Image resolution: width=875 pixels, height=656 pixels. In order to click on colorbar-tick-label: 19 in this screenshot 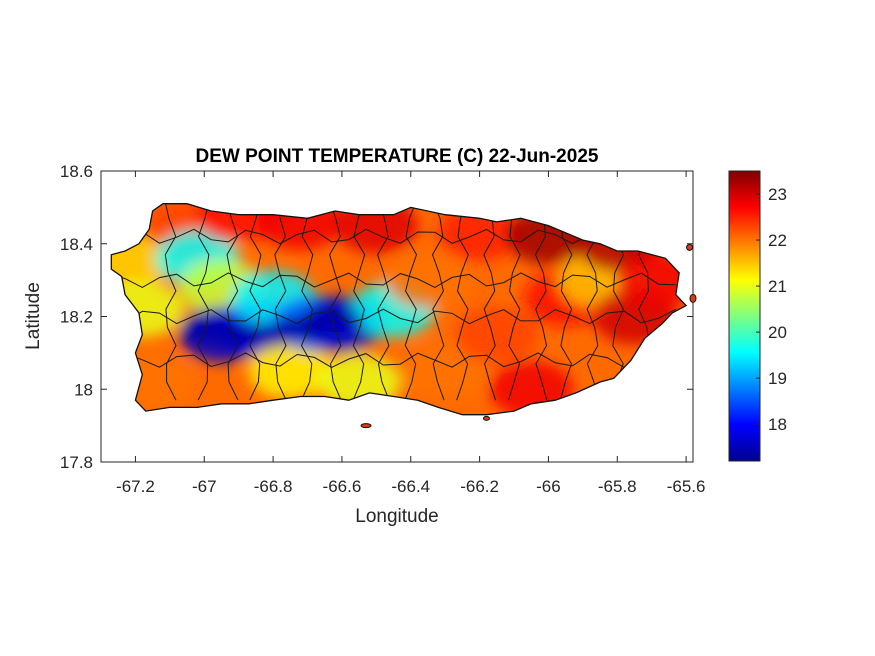, I will do `click(777, 378)`.